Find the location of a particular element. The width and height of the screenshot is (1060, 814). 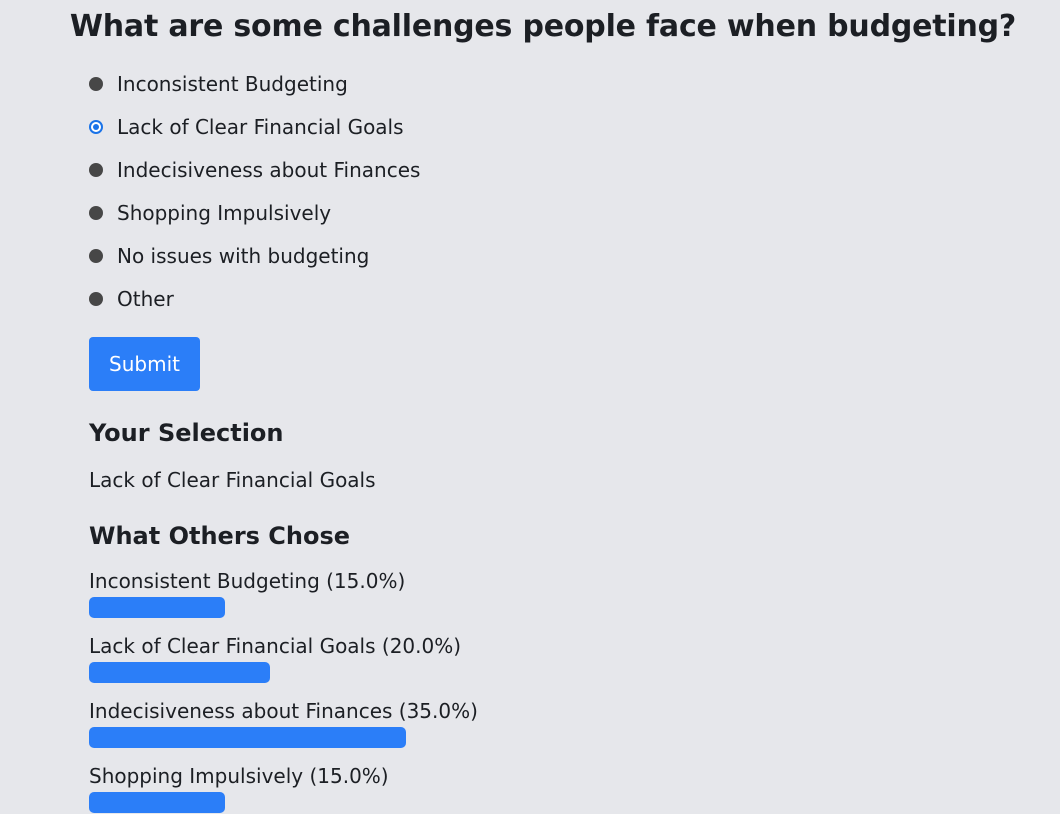

option-no-issues: No issues with budgeting is located at coordinates (254, 256).